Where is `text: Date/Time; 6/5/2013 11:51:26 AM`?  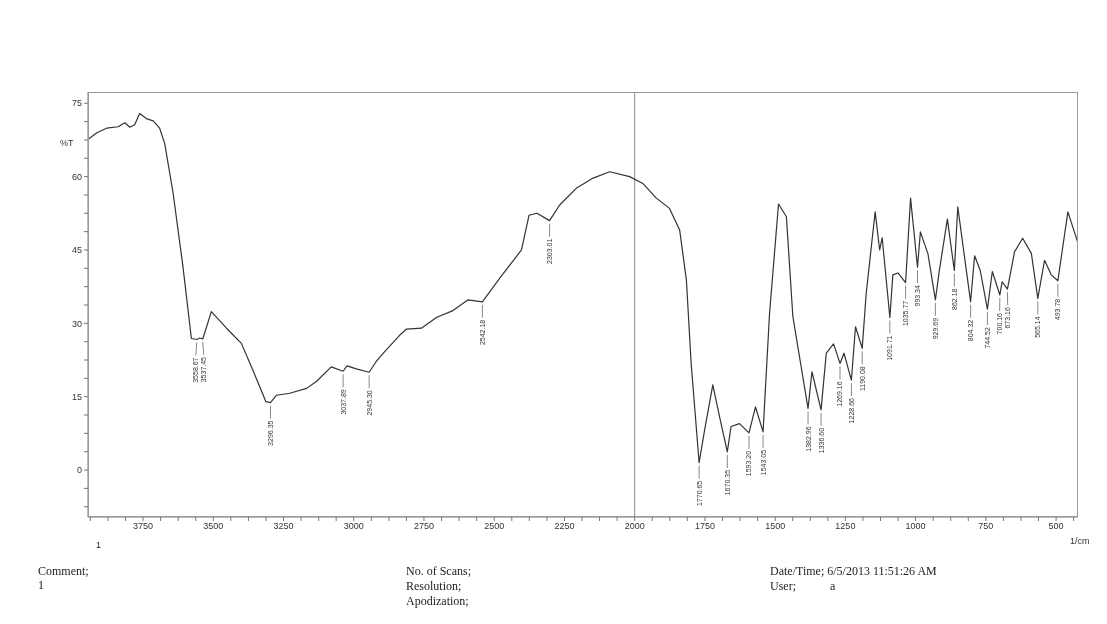 text: Date/Time; 6/5/2013 11:51:26 AM is located at coordinates (853, 571).